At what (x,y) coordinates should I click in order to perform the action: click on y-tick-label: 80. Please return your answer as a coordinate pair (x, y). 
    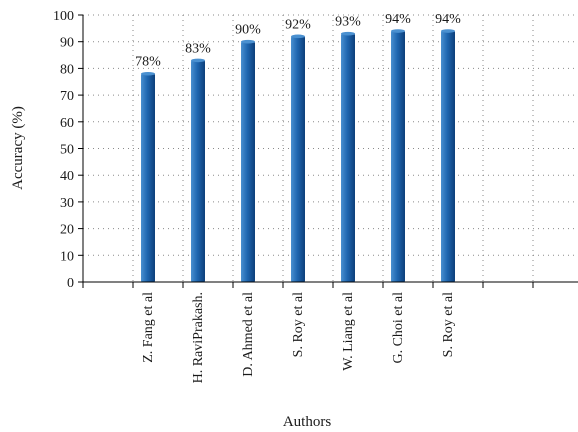
    Looking at the image, I should click on (67, 69).